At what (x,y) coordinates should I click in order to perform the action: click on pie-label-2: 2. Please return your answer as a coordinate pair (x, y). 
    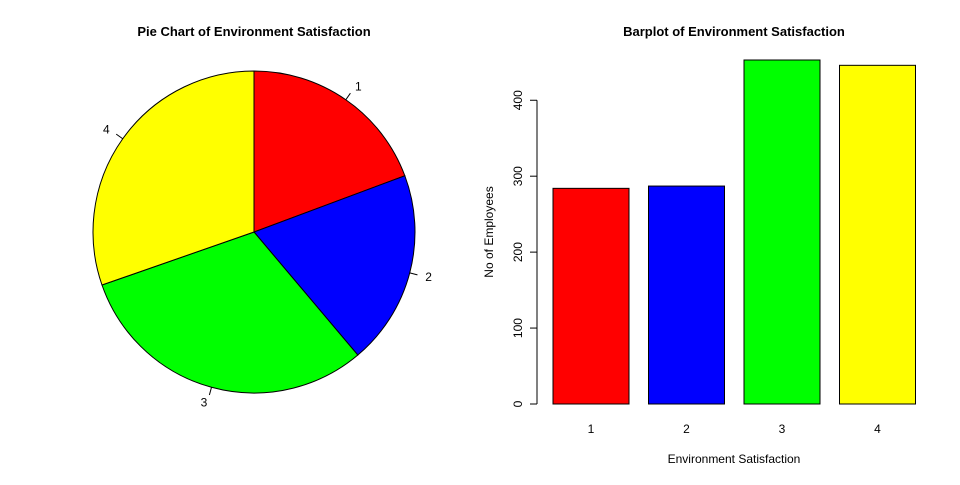
    Looking at the image, I should click on (428, 277).